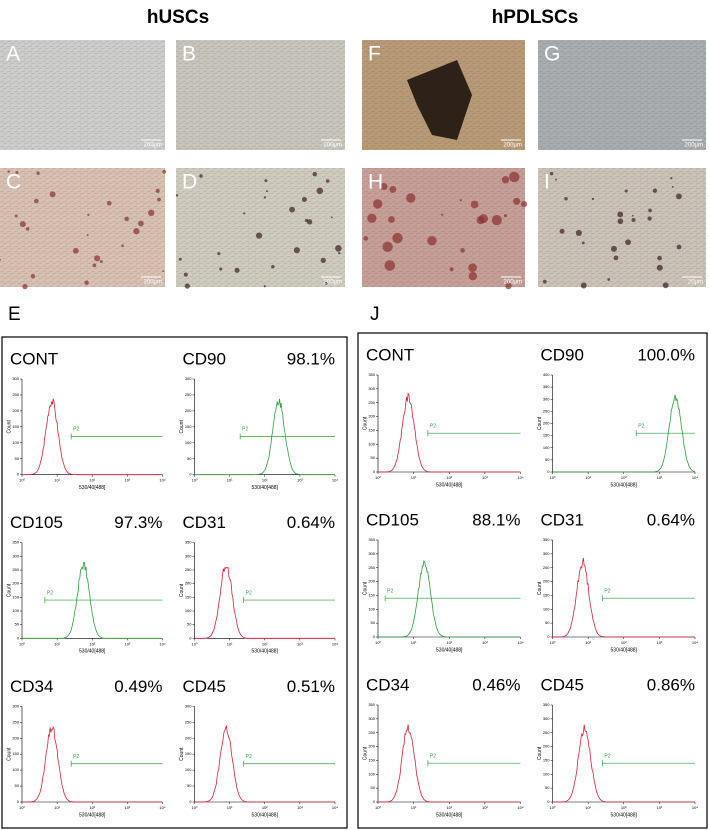 Image resolution: width=709 pixels, height=830 pixels. I want to click on y-tick-label: 300, so click(15, 555).